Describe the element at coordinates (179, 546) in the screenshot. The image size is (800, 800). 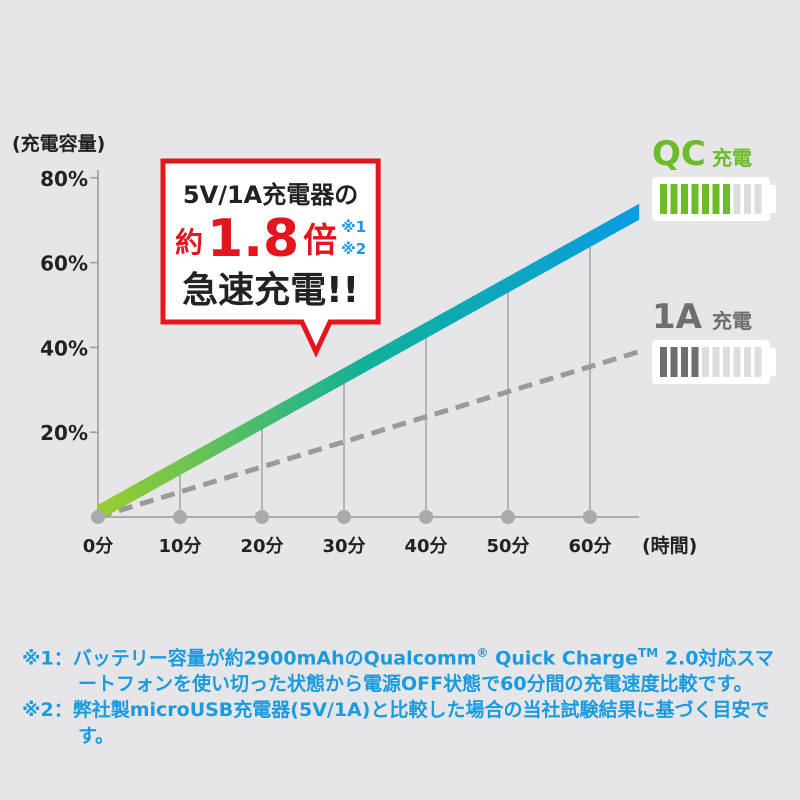
I see `x-tick-label: 10分` at that location.